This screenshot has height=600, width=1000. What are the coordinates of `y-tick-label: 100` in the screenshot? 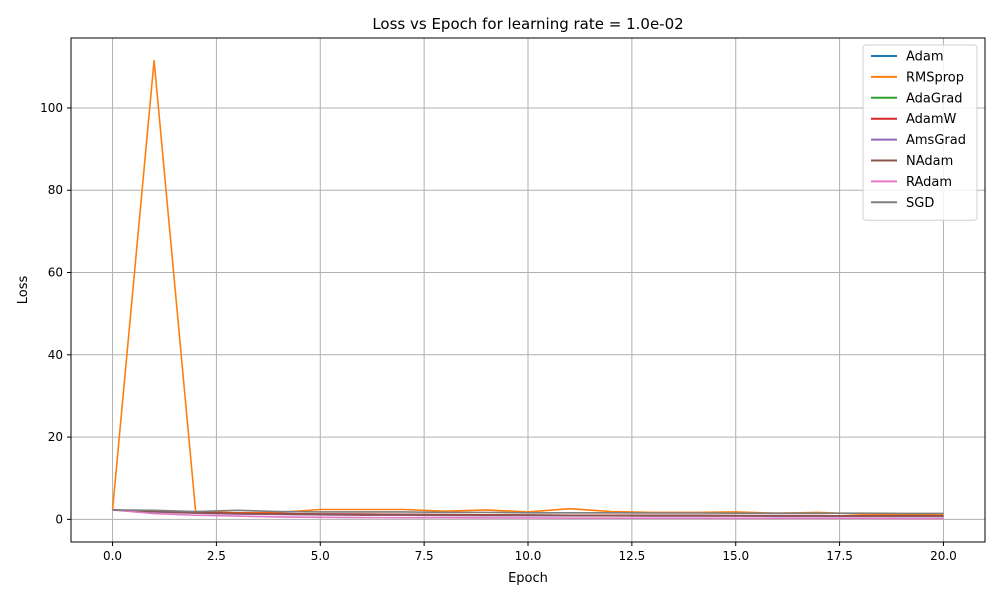 It's located at (51, 108).